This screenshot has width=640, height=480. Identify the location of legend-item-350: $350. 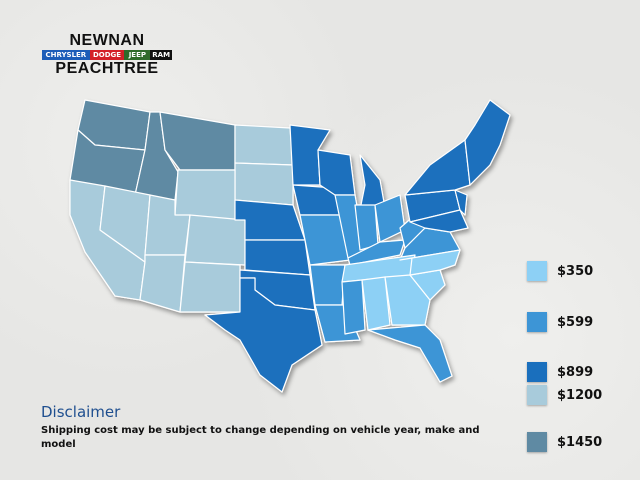
(560, 271).